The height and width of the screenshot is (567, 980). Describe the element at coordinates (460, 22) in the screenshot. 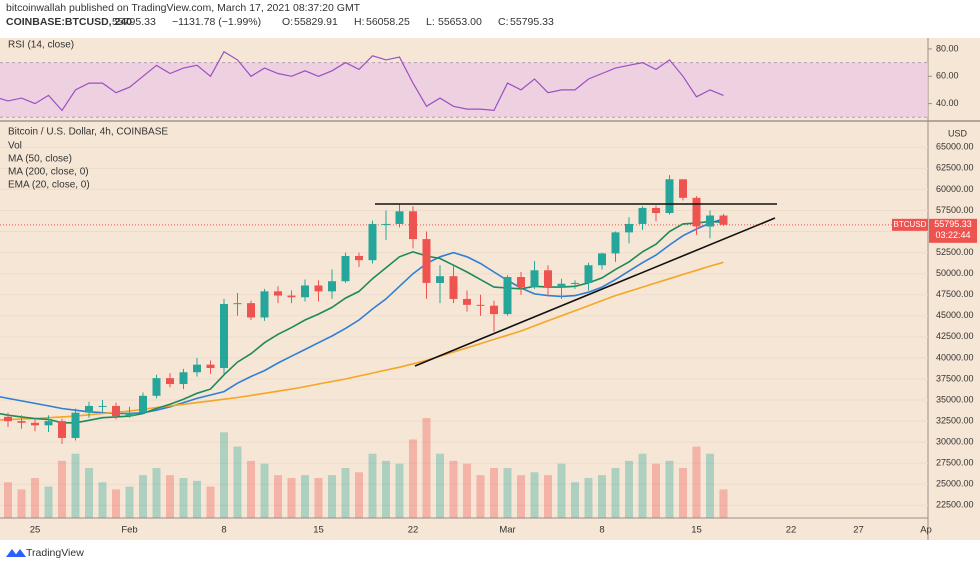

I see `ohlc-value: 55653.00` at that location.